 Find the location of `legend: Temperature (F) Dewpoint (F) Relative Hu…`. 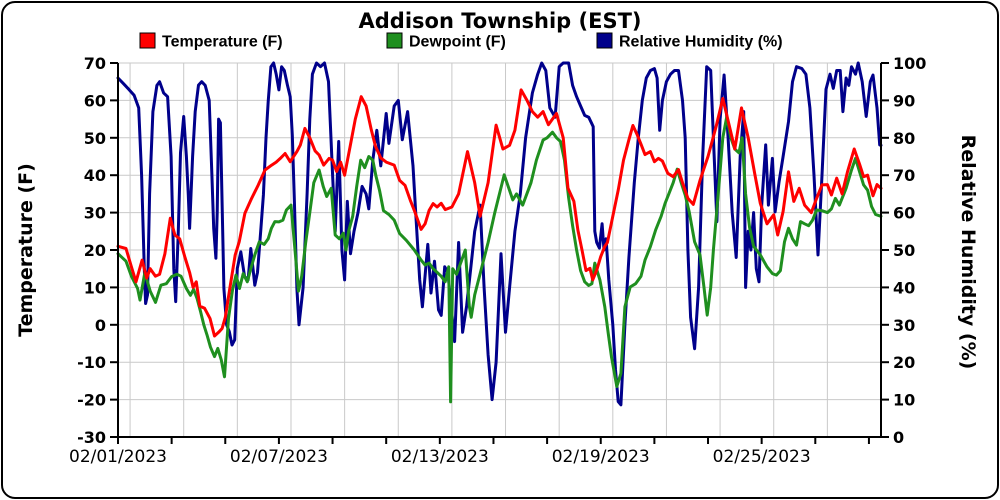

legend: Temperature (F) Dewpoint (F) Relative Hu… is located at coordinates (461, 41).